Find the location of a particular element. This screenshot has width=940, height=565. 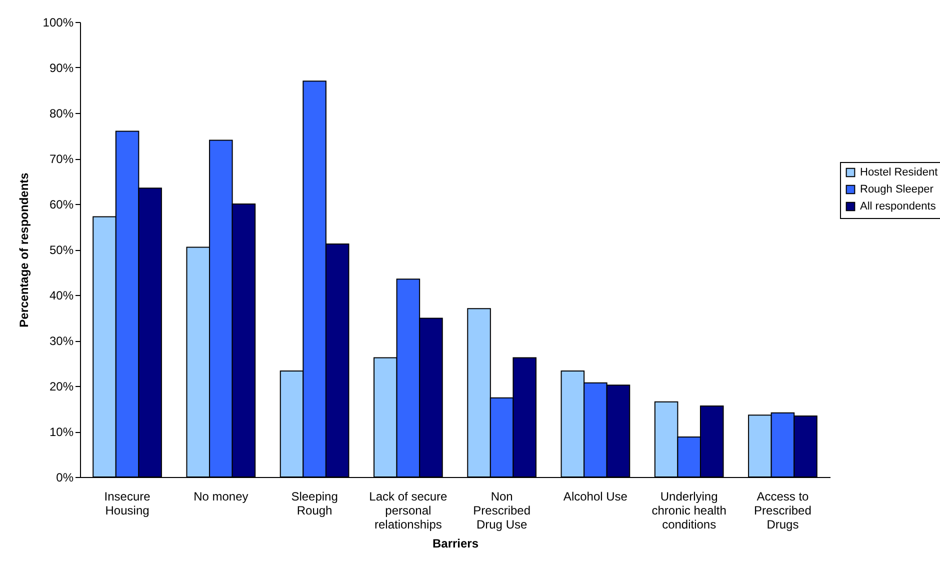

x-tick-label: Underlying chronic health conditions is located at coordinates (689, 511).